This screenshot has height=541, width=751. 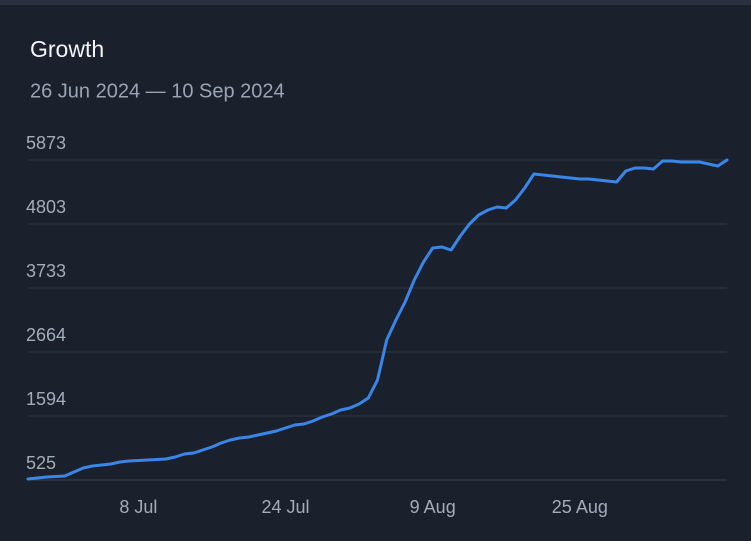 What do you see at coordinates (286, 507) in the screenshot?
I see `x-tick-label: 24 Jul` at bounding box center [286, 507].